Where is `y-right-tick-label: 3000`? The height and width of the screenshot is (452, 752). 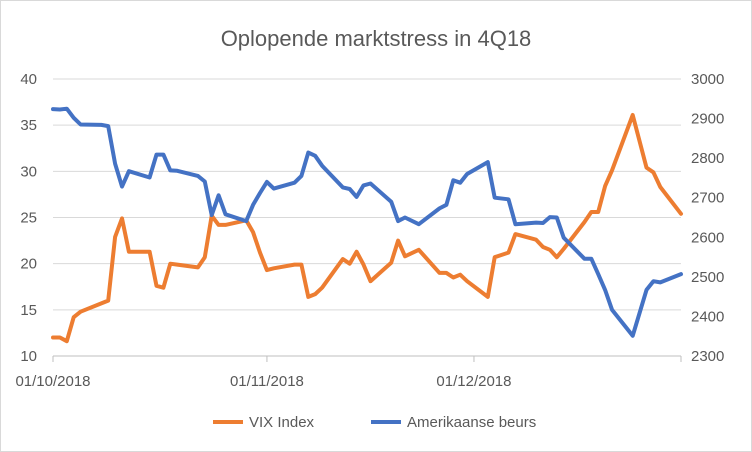
y-right-tick-label: 3000 is located at coordinates (707, 79).